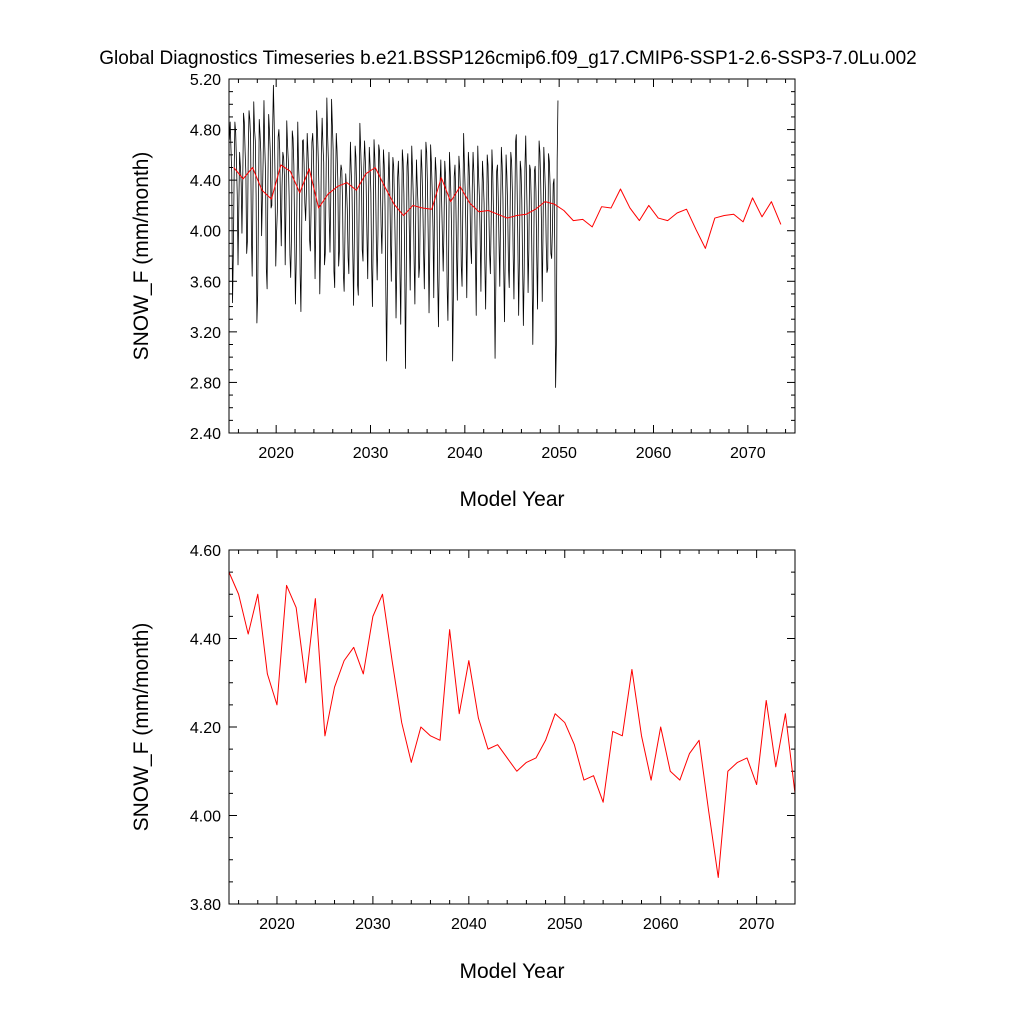 The height and width of the screenshot is (1024, 1024). What do you see at coordinates (141, 727) in the screenshot?
I see `bottom-panel-y-axis-label: SNOW_F (mm/month)` at bounding box center [141, 727].